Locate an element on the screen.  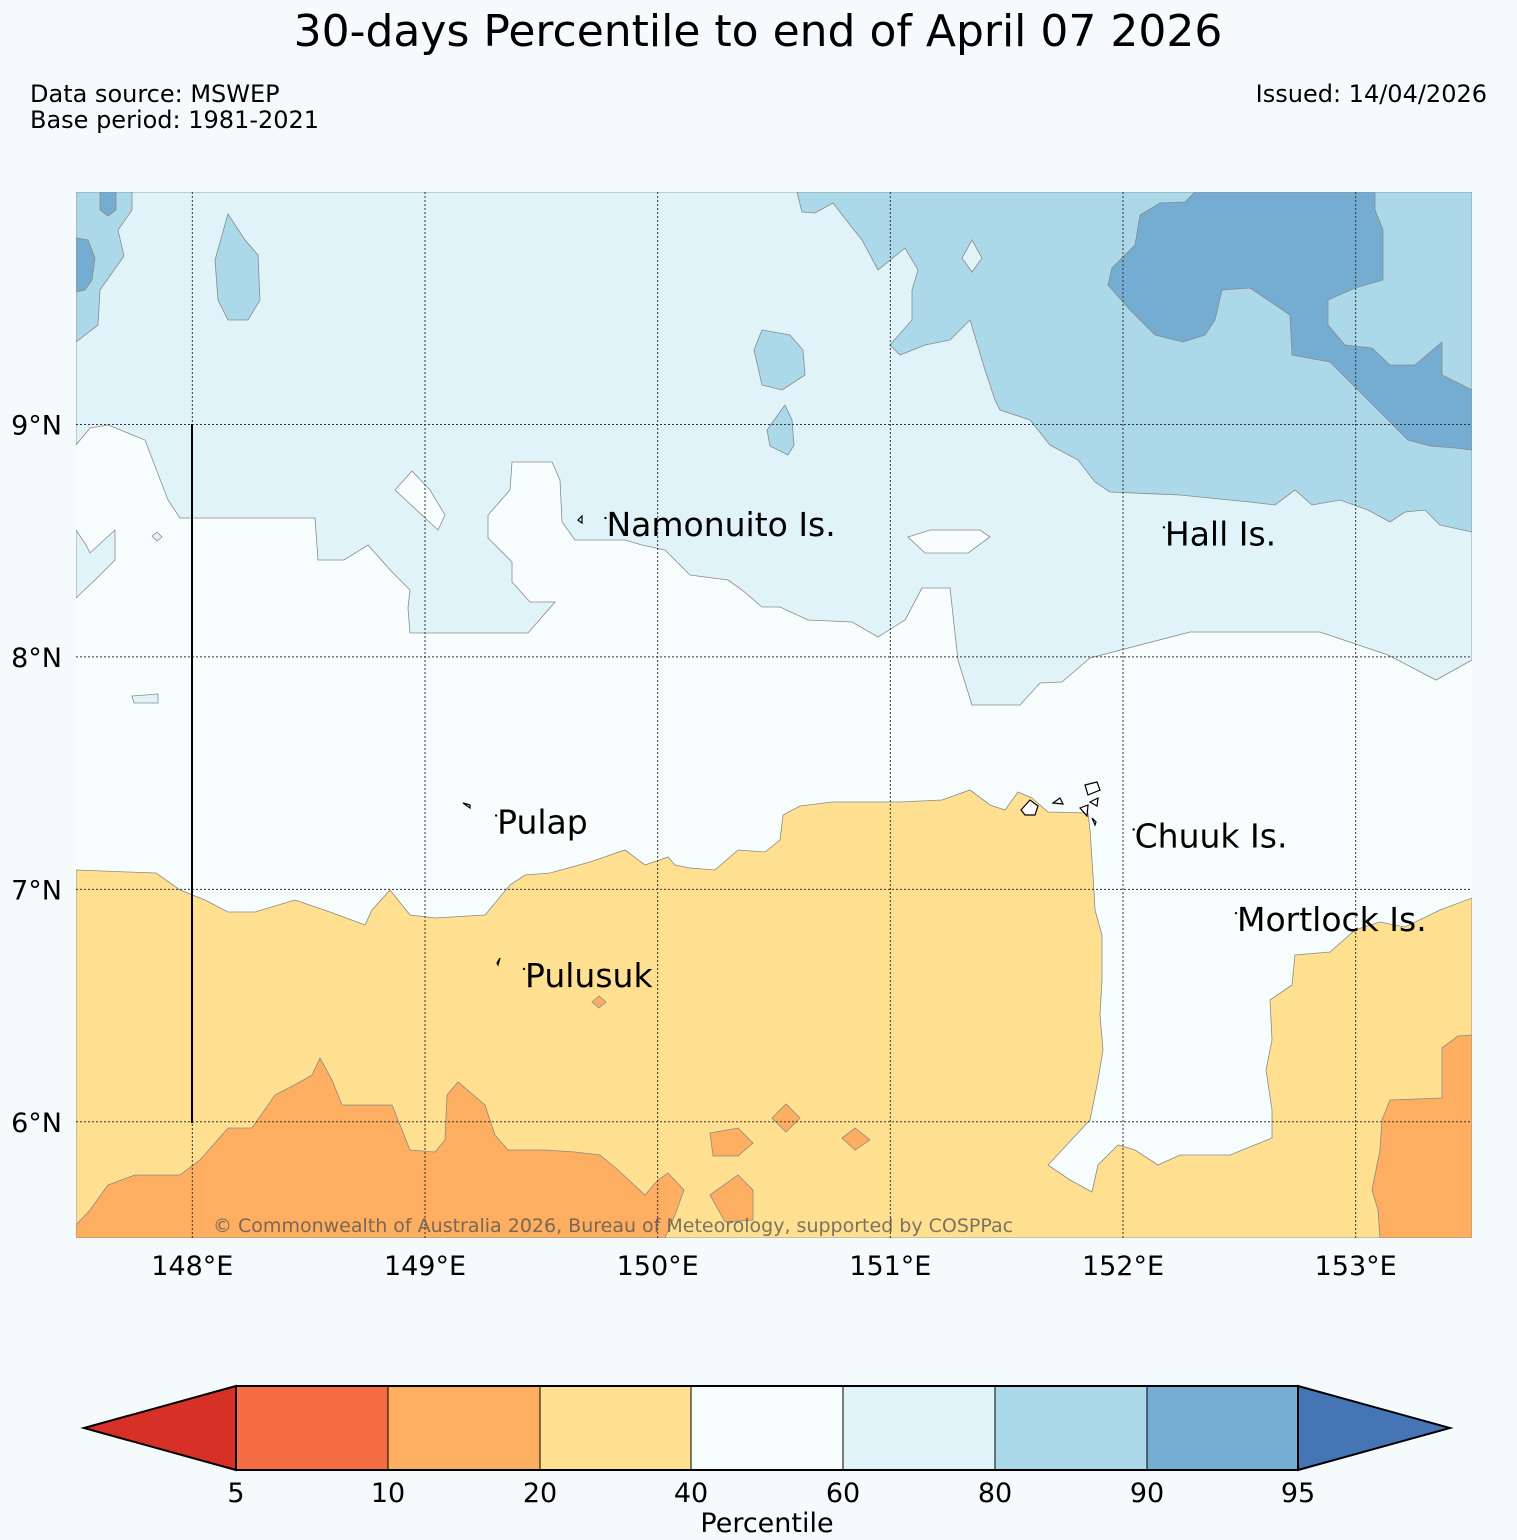
longitude-axis: 148°E 149°E 150°E 151°E 152°E 153°E is located at coordinates (773, 1266).